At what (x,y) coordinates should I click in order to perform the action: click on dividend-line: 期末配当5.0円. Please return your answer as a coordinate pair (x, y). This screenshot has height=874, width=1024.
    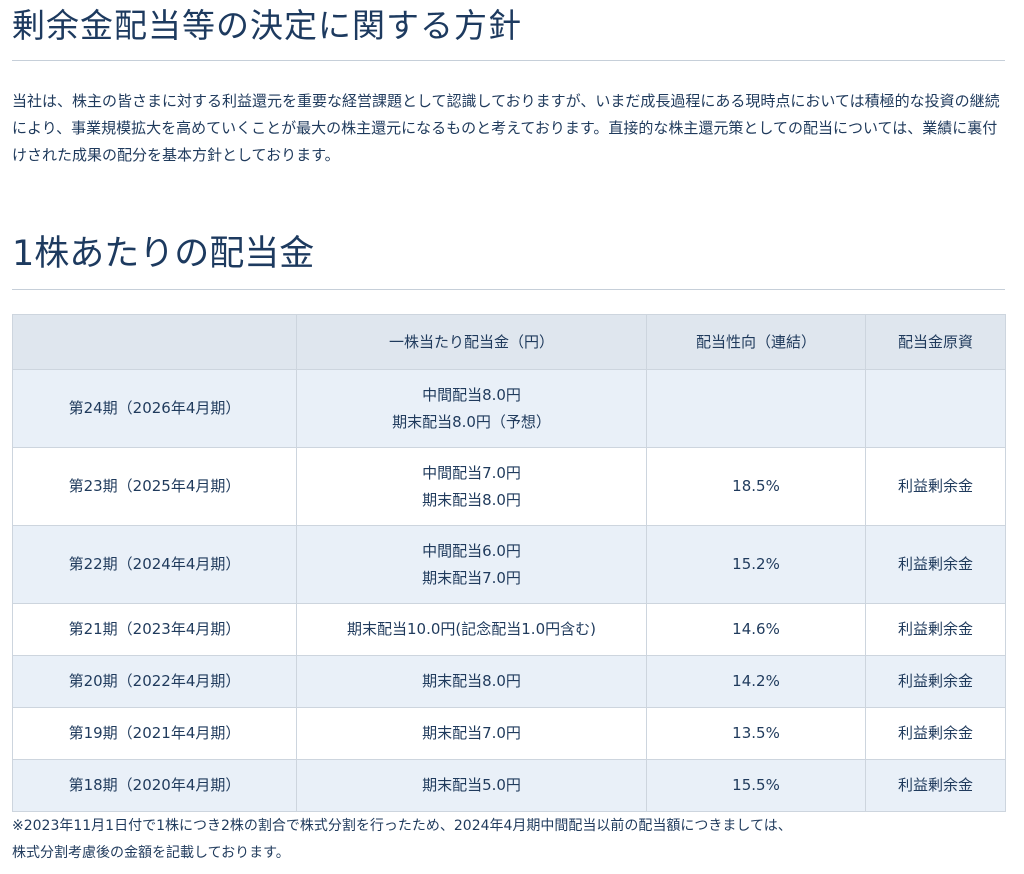
    Looking at the image, I should click on (471, 785).